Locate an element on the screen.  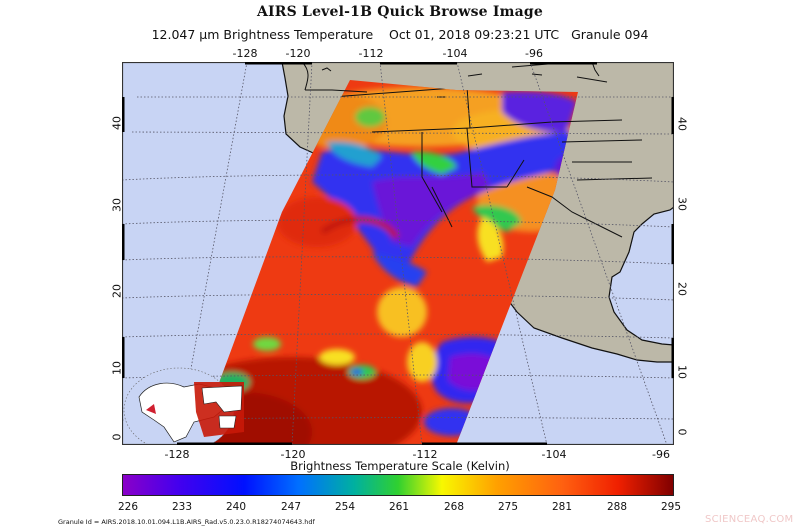
colorbar-title: Brightness Temperature Scale (Kelvin) is located at coordinates (400, 466).